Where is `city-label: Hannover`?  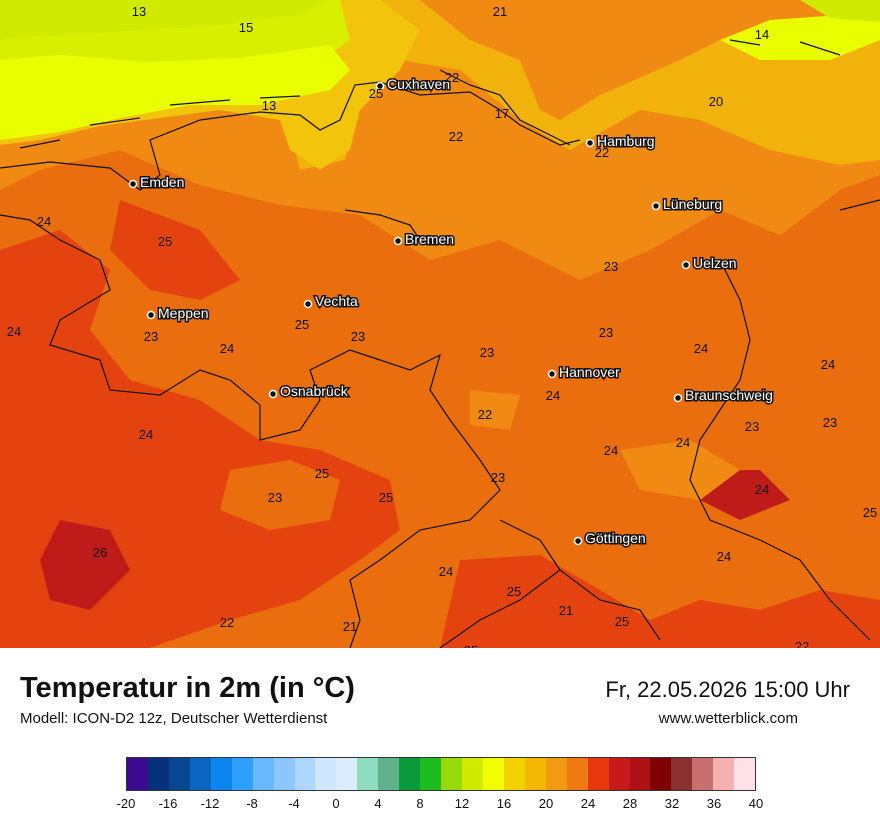 city-label: Hannover is located at coordinates (589, 372).